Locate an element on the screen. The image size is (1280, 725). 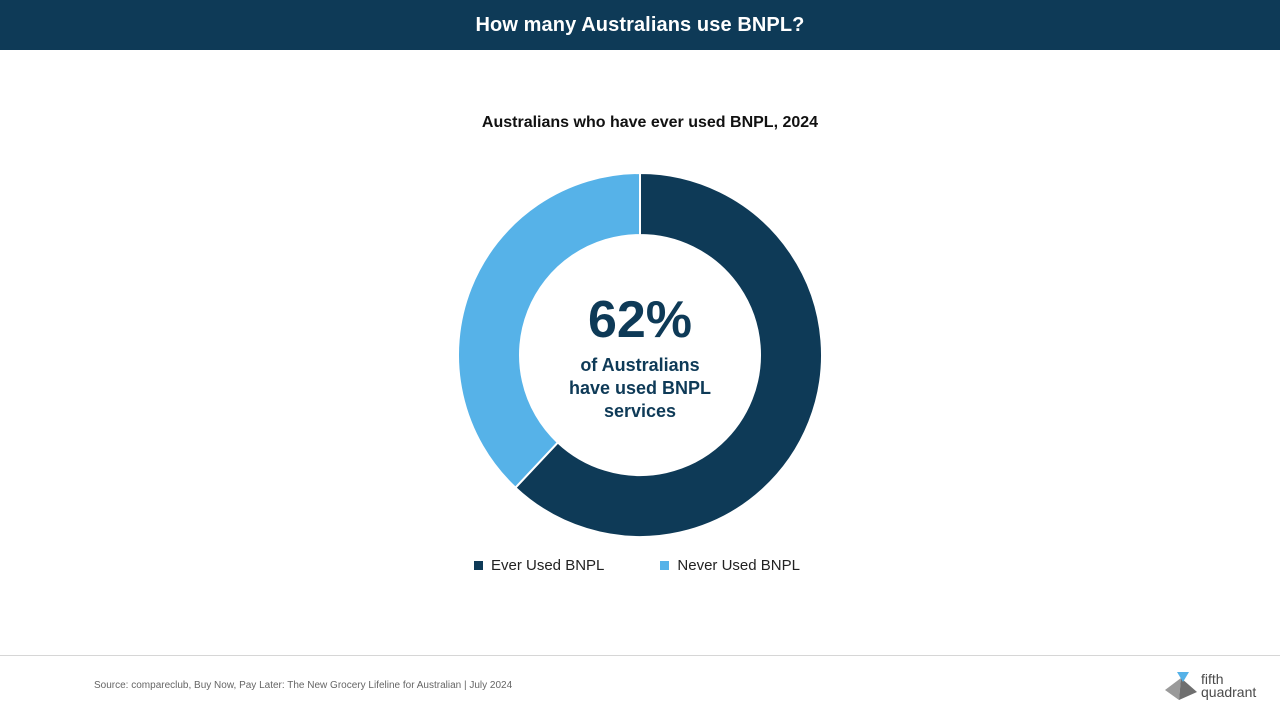
center-caption: of Australians have used BNPL services is located at coordinates (640, 388).